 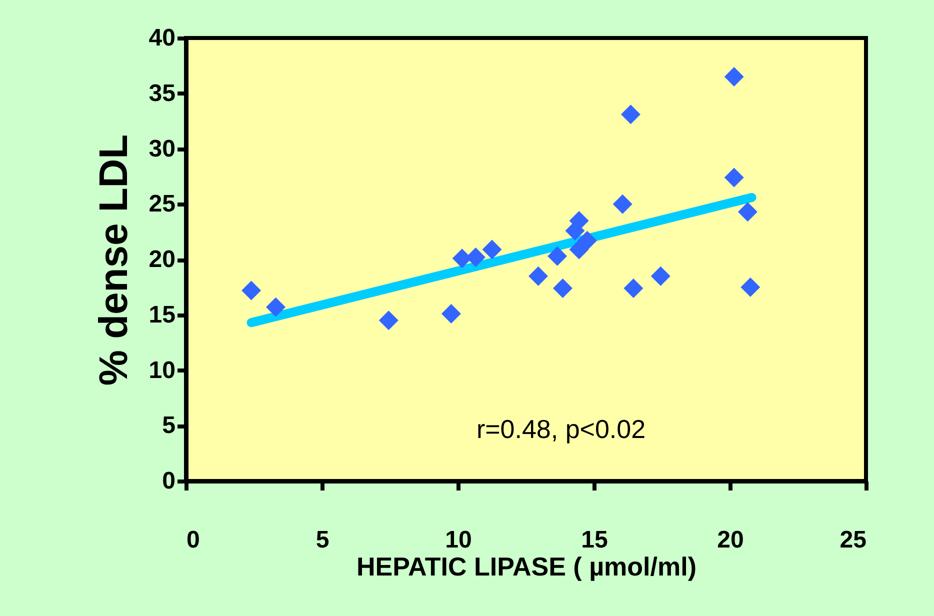 What do you see at coordinates (162, 204) in the screenshot?
I see `y-tick-label: 25` at bounding box center [162, 204].